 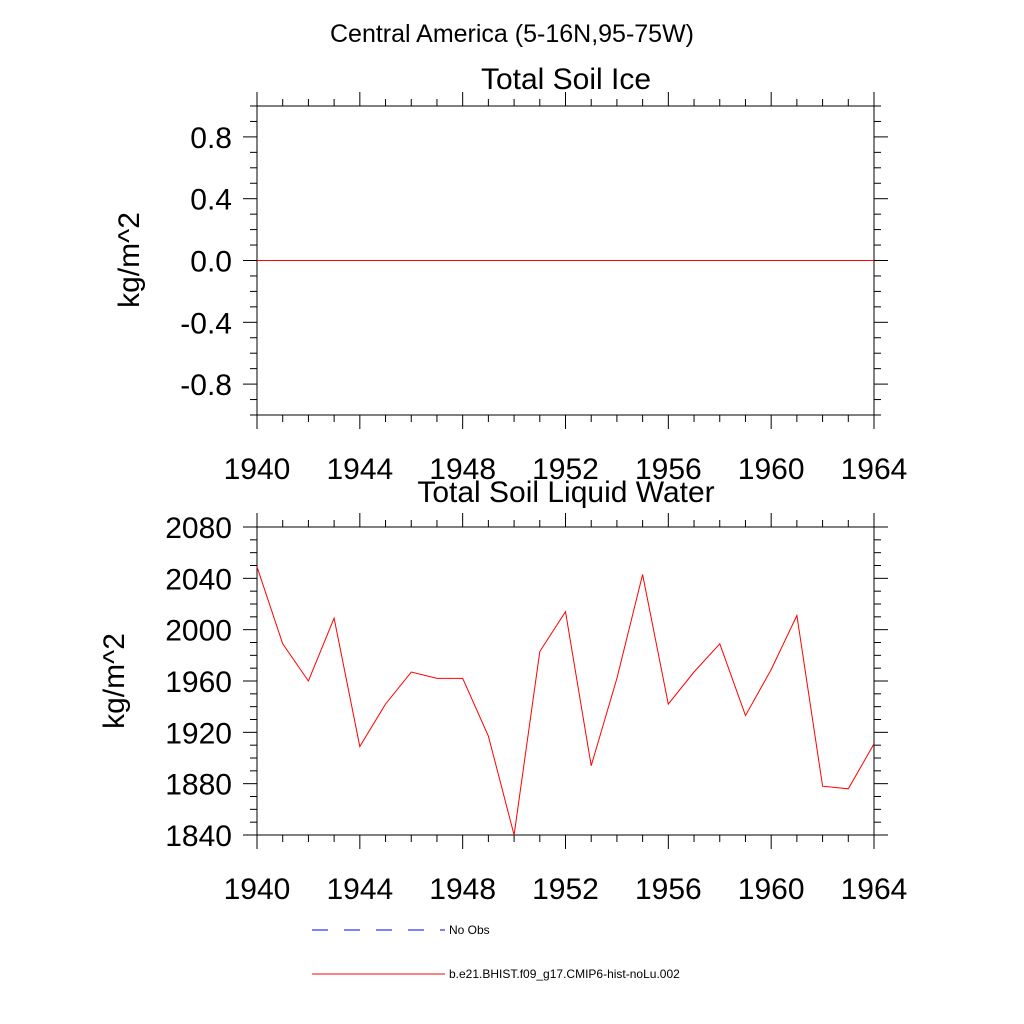 I want to click on y-tick-labels-soil-ice: 0.8 0.4 0.0 -0.4 -0.8, so click(x=206, y=262).